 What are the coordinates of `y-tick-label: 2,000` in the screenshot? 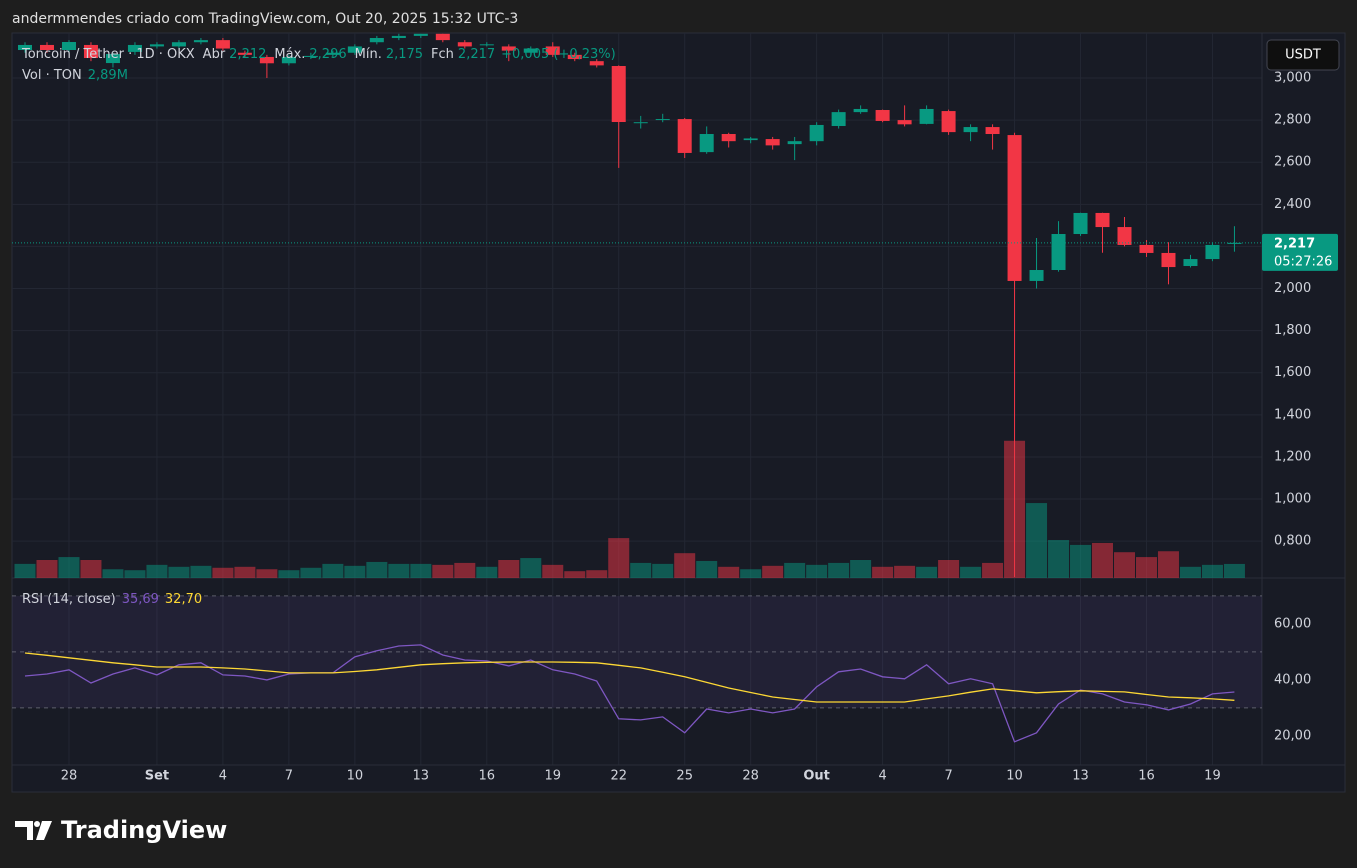 It's located at (1292, 288).